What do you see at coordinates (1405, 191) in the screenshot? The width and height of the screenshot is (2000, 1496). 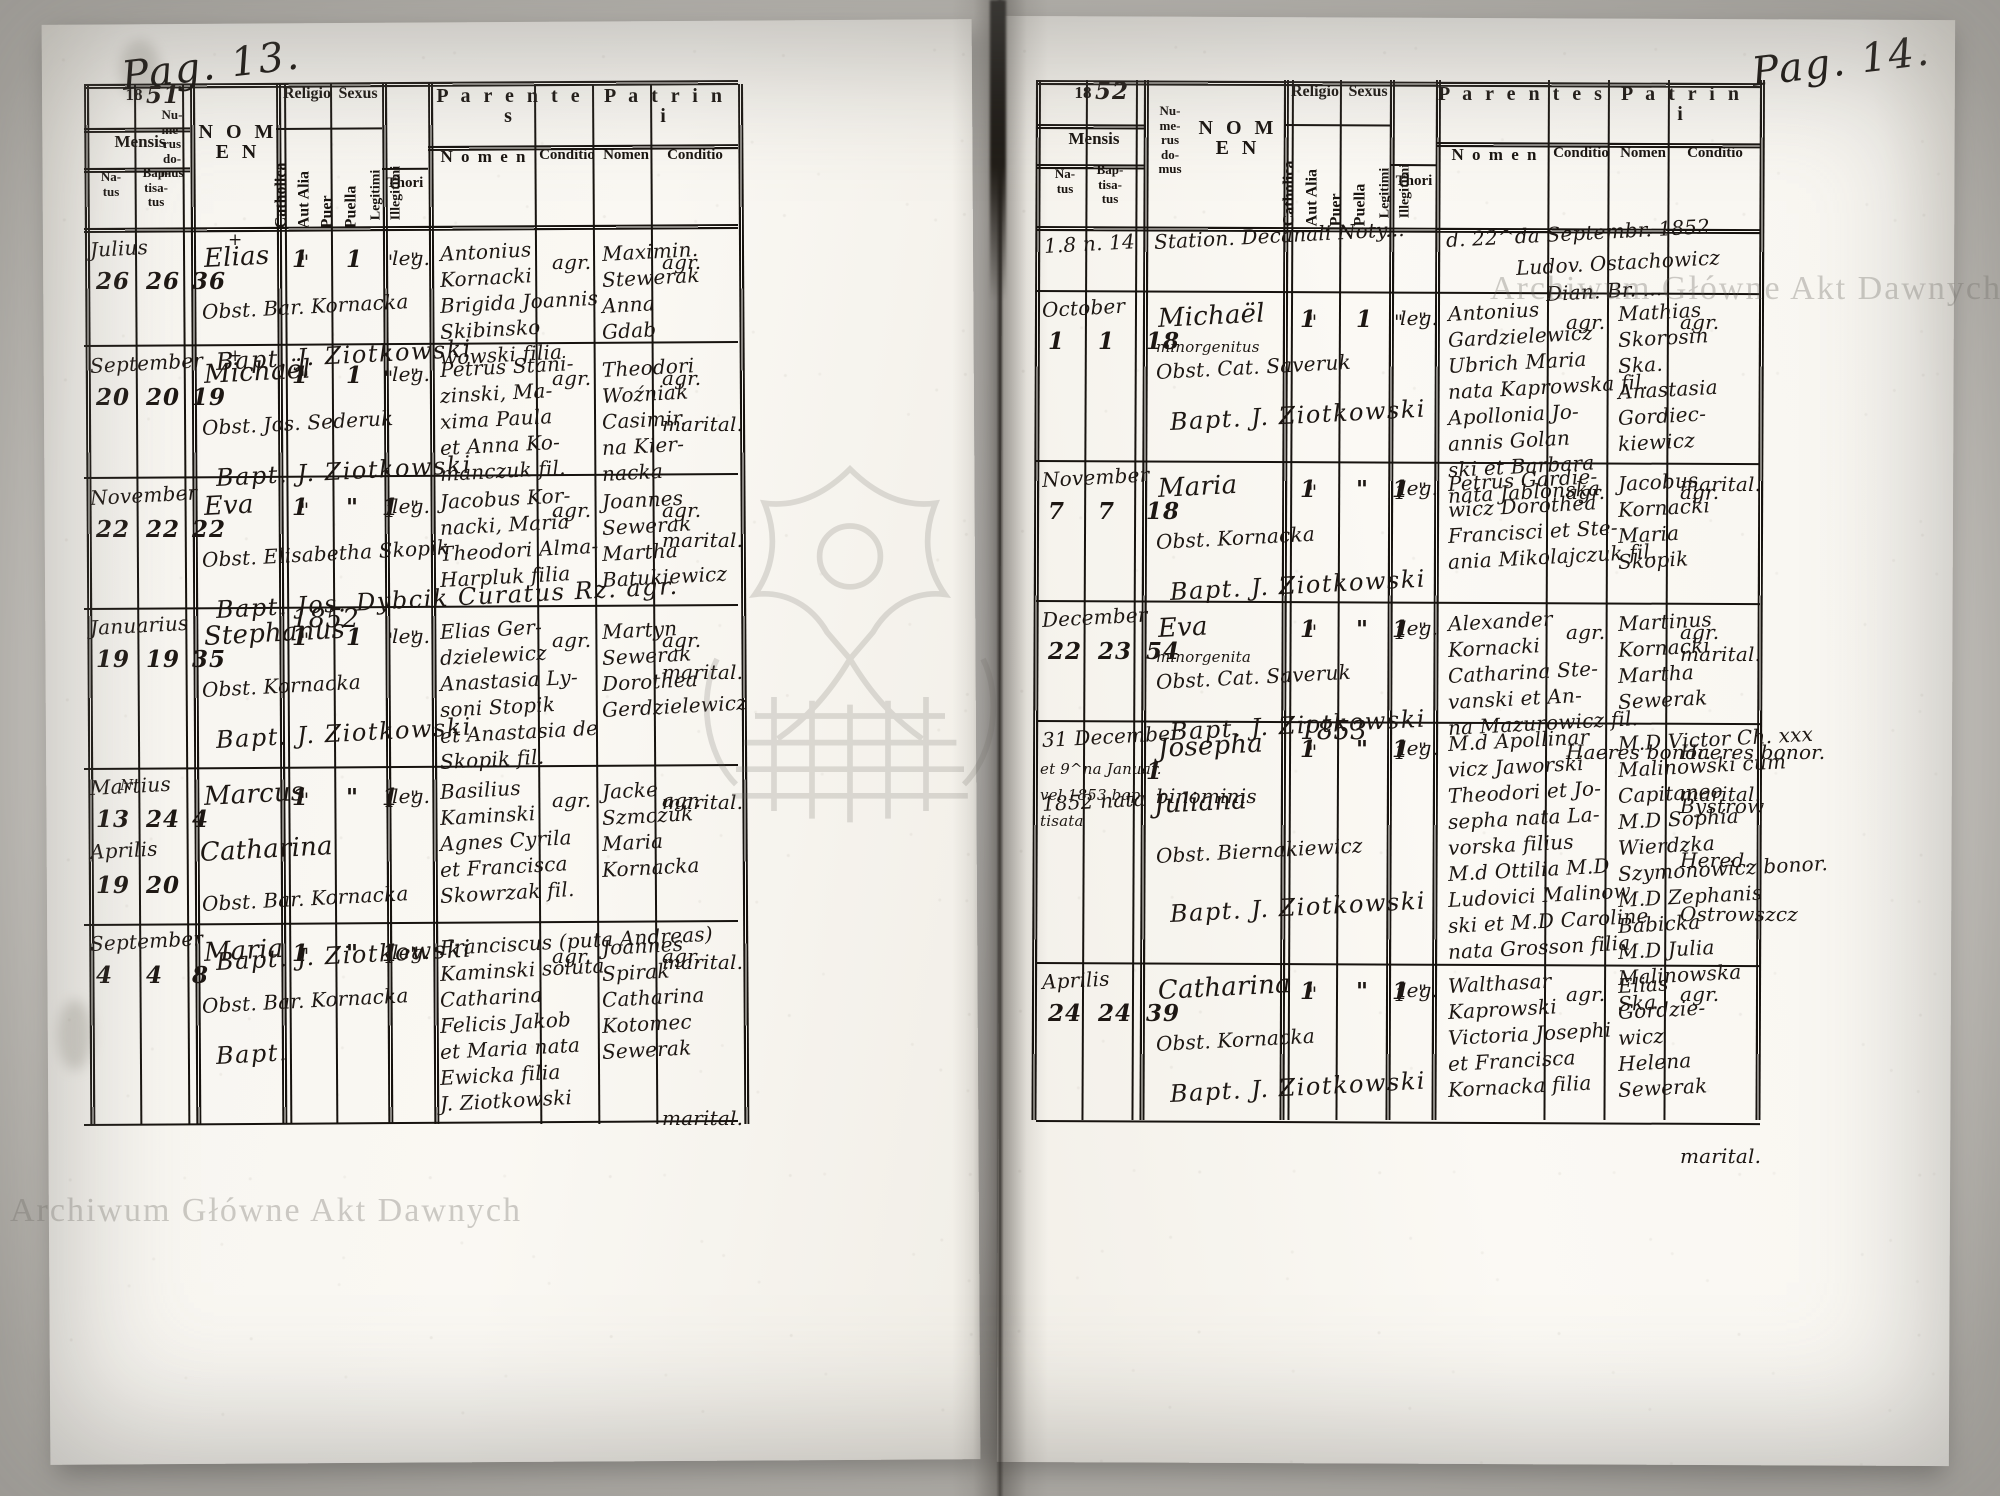 I see `right-header-illegitimi: Illegitimi` at bounding box center [1405, 191].